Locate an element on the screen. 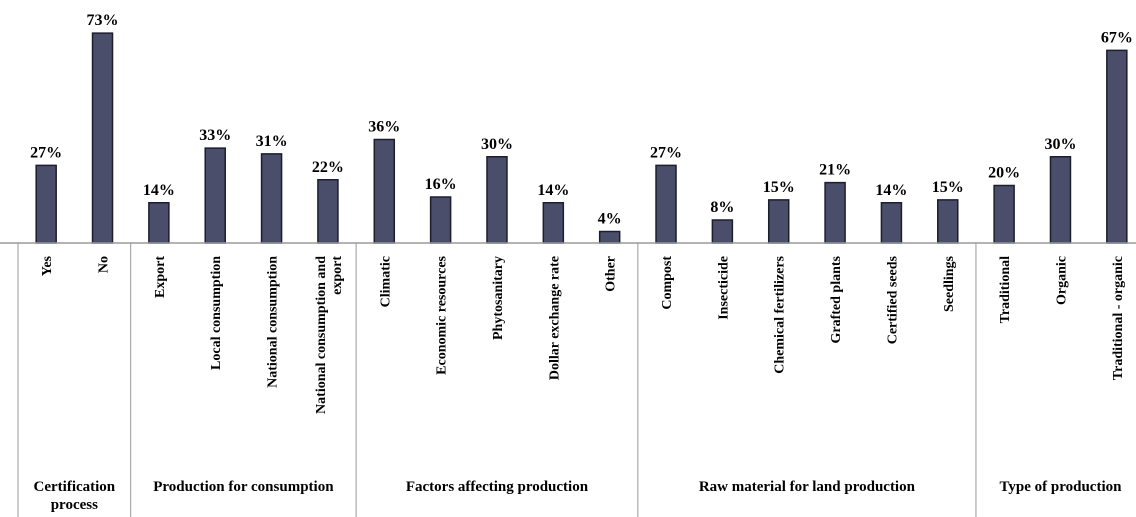  category-label: Traditional is located at coordinates (1005, 290).